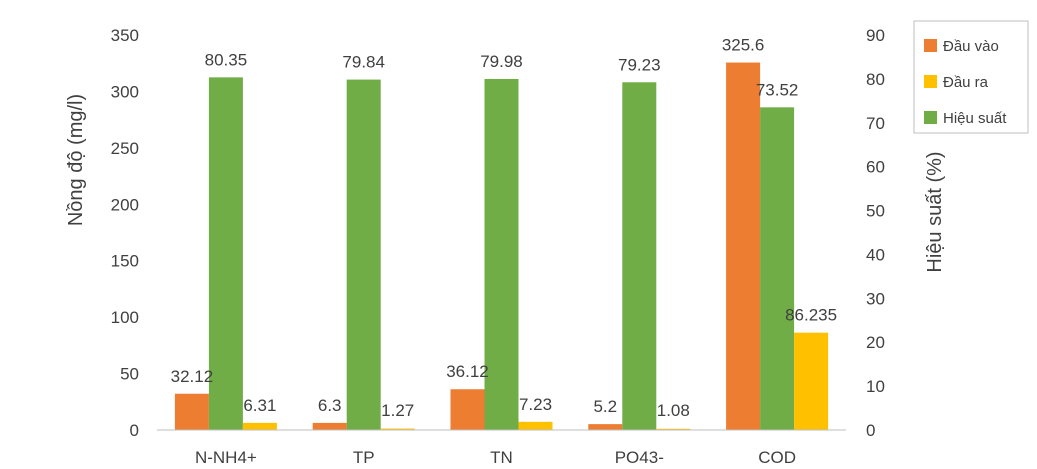 This screenshot has width=1037, height=469. Describe the element at coordinates (125, 35) in the screenshot. I see `y-tick-label: 350` at that location.